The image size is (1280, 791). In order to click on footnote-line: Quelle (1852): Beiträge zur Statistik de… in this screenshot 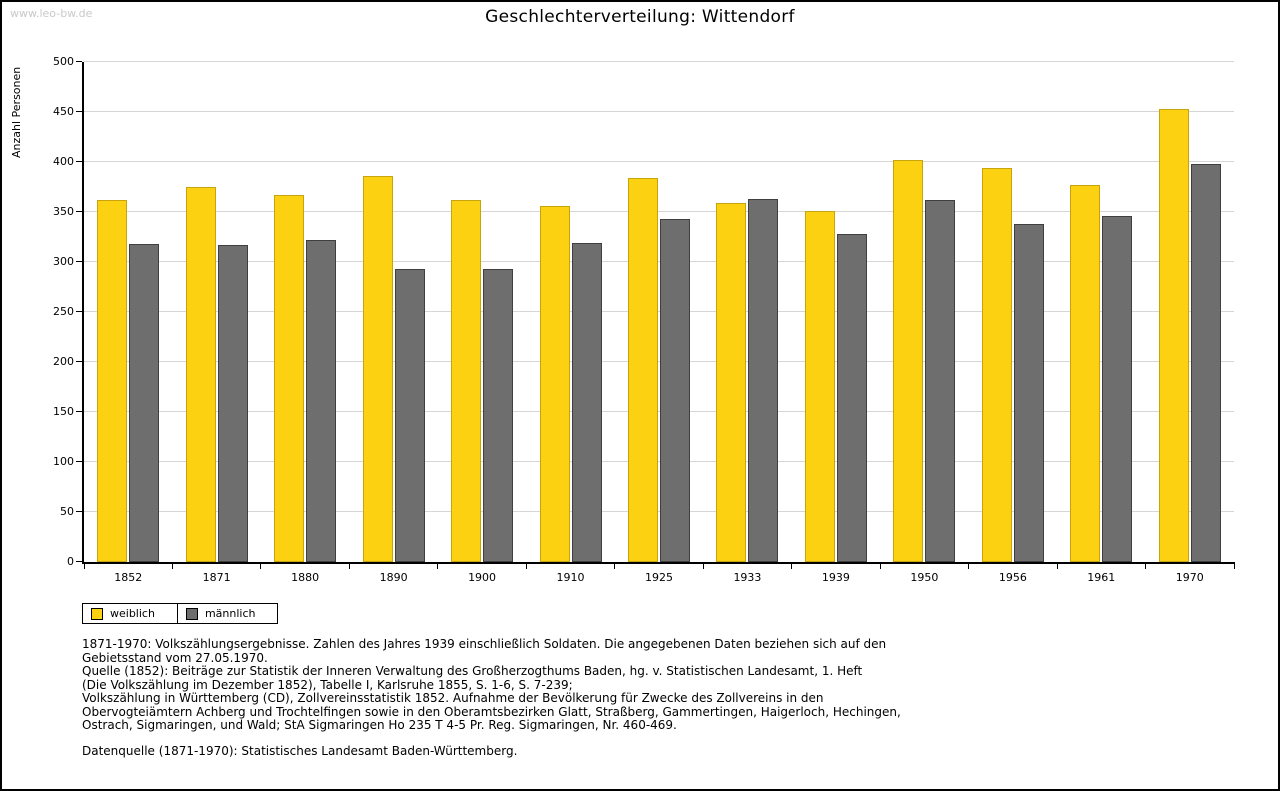, I will do `click(472, 671)`.